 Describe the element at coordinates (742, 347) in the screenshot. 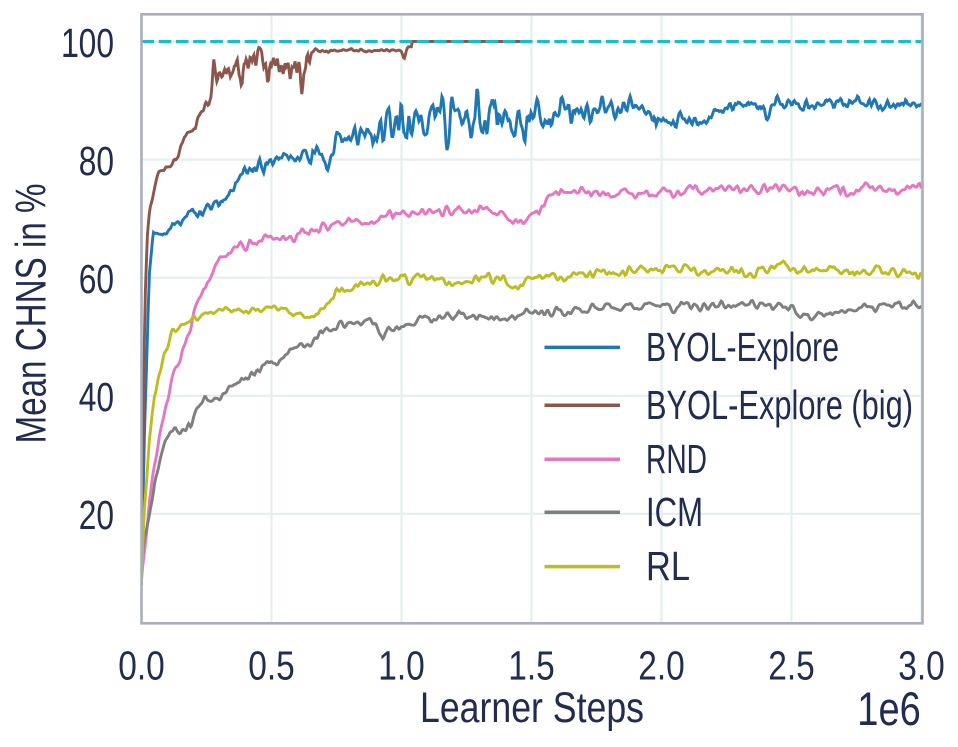

I see `svg-text: BYOL-Explore` at that location.